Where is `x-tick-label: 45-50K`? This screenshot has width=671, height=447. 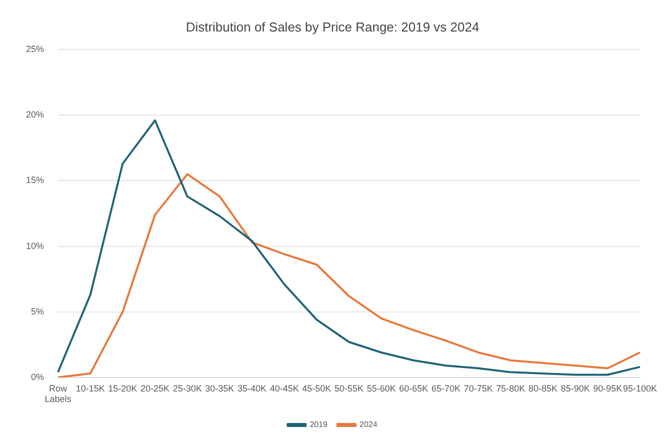 x-tick-label: 45-50K is located at coordinates (317, 388).